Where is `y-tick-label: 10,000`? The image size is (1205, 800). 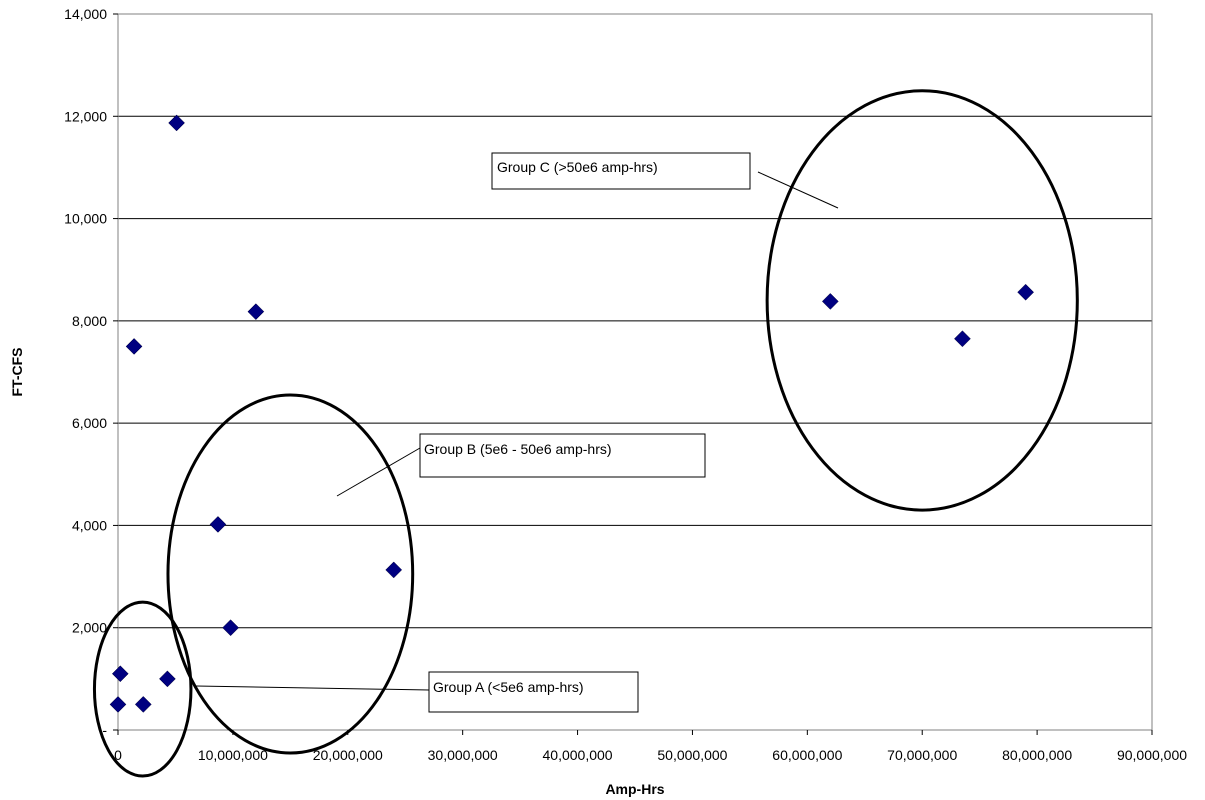
y-tick-label: 10,000 is located at coordinates (85, 219).